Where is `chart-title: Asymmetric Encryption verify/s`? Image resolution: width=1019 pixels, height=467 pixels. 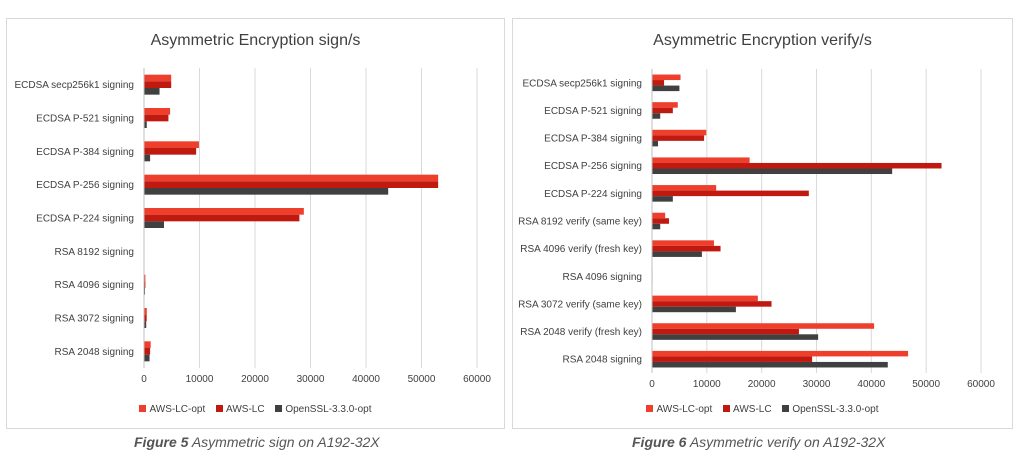 chart-title: Asymmetric Encryption verify/s is located at coordinates (762, 40).